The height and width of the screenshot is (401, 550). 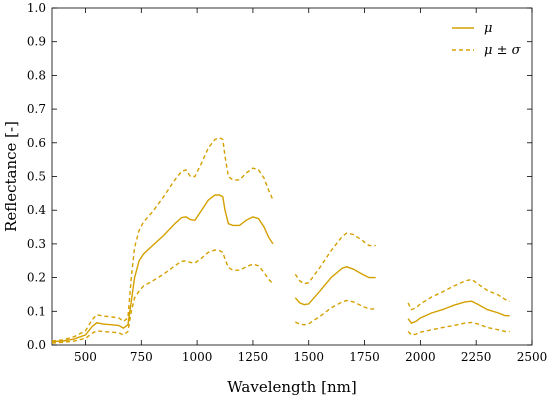 What do you see at coordinates (36, 75) in the screenshot?
I see `y-tick-label: 0.8` at bounding box center [36, 75].